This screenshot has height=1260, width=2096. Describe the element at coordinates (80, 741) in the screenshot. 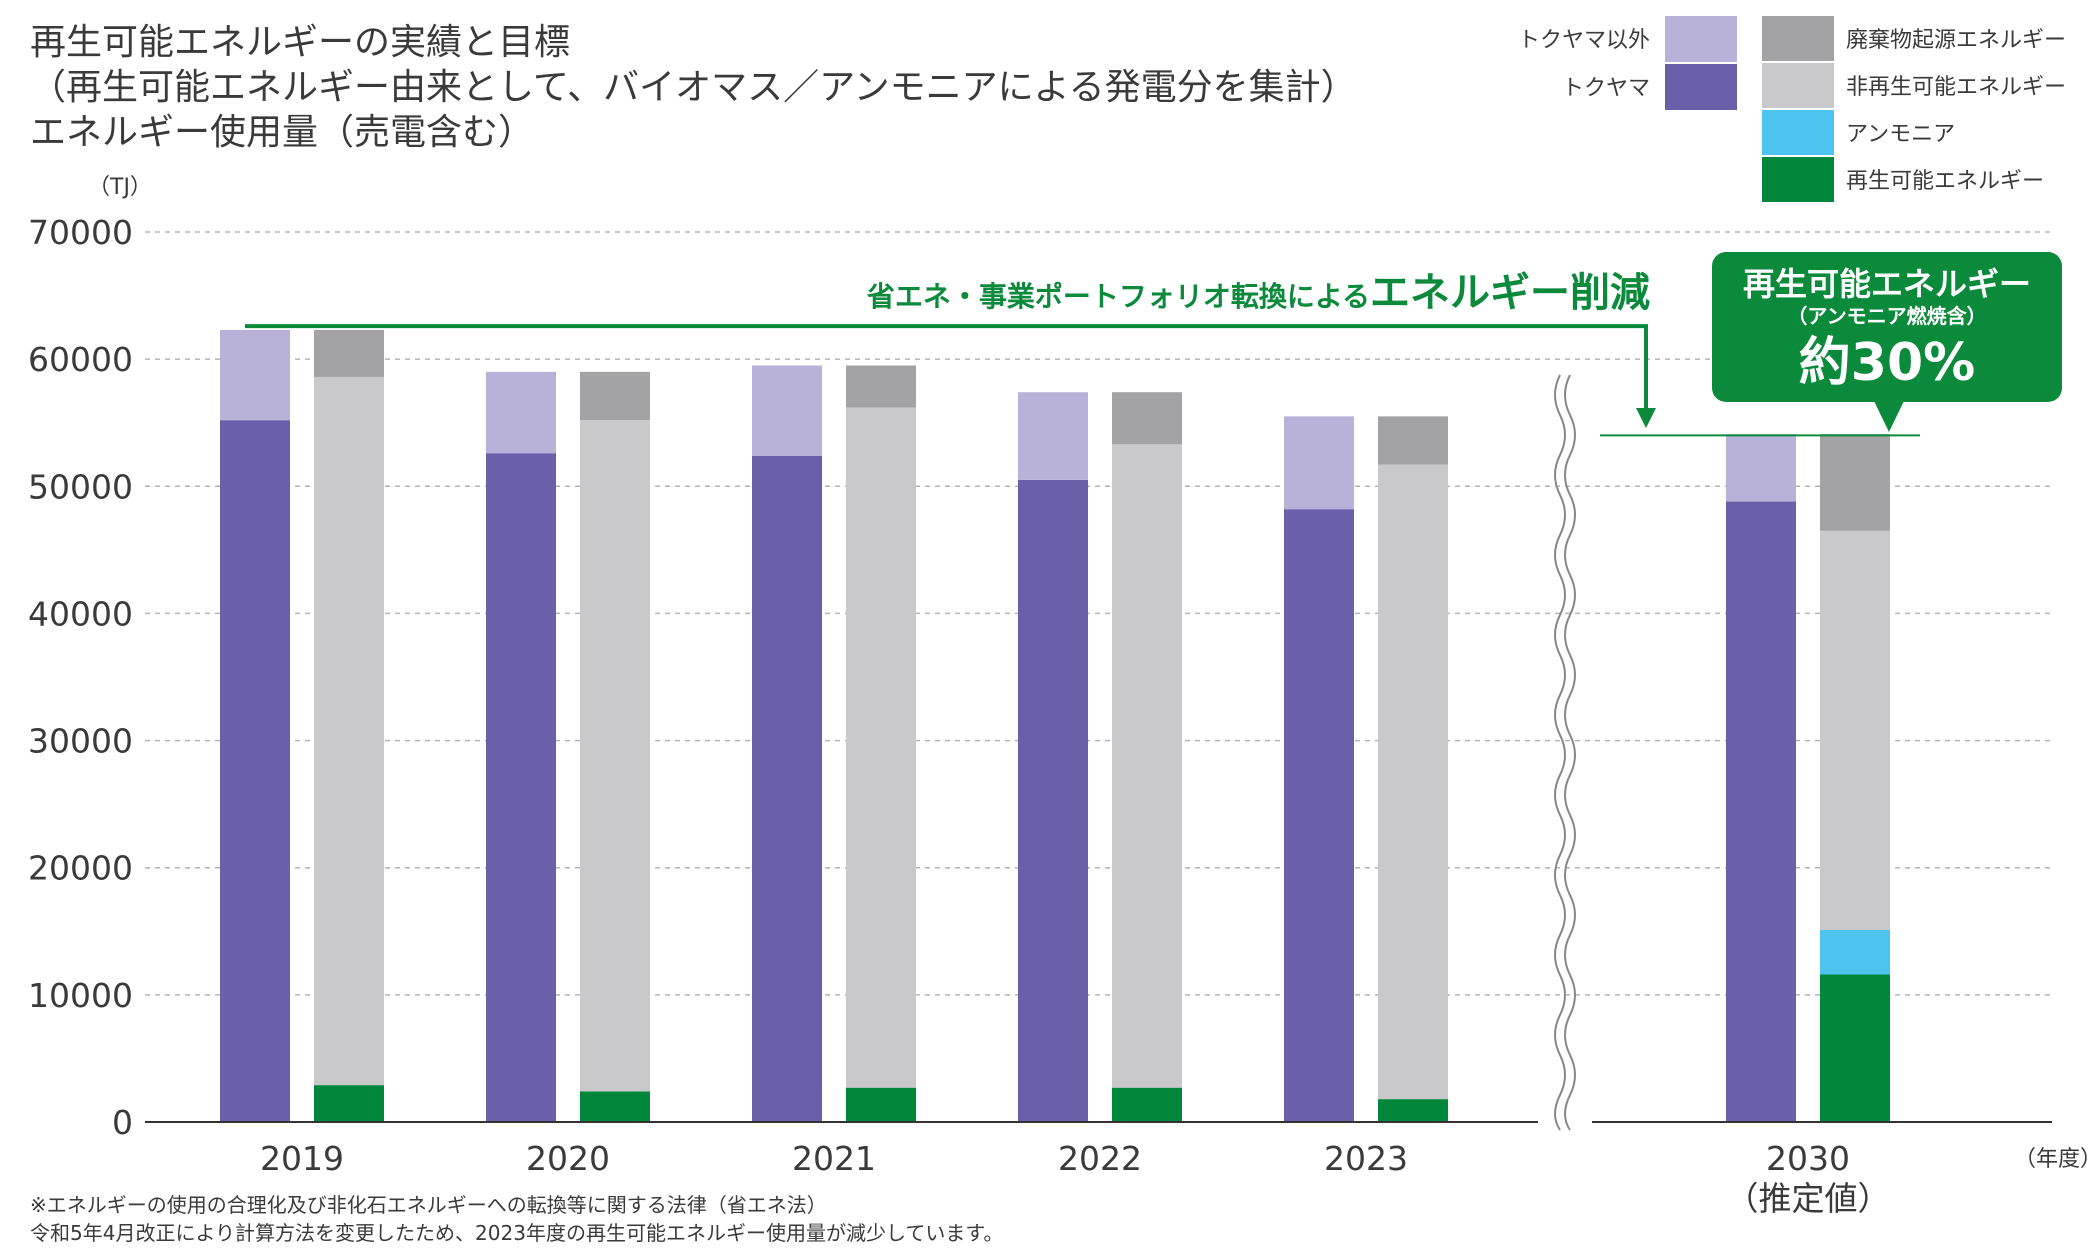

I see `y-tick-label: 30000` at that location.